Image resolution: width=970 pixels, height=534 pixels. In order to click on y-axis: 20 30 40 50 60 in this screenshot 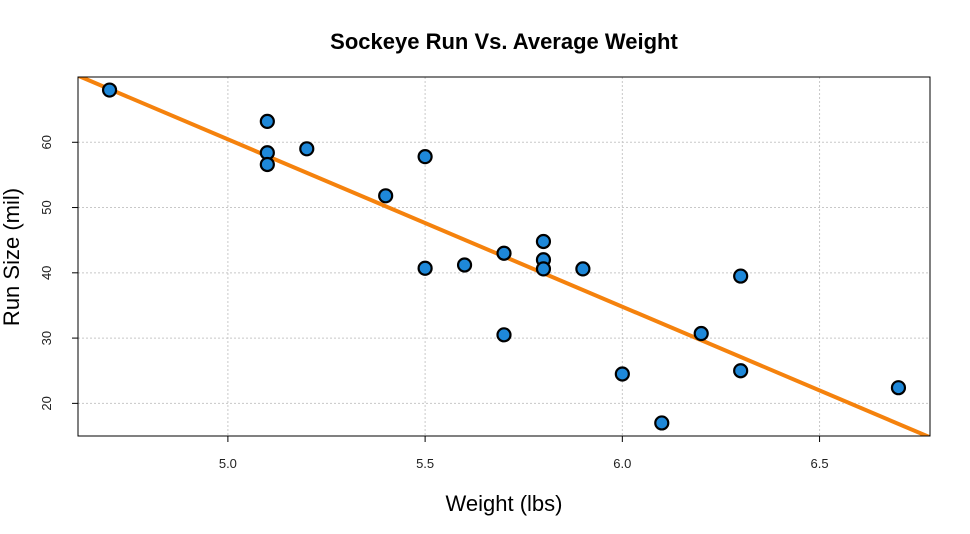, I will do `click(58, 273)`.